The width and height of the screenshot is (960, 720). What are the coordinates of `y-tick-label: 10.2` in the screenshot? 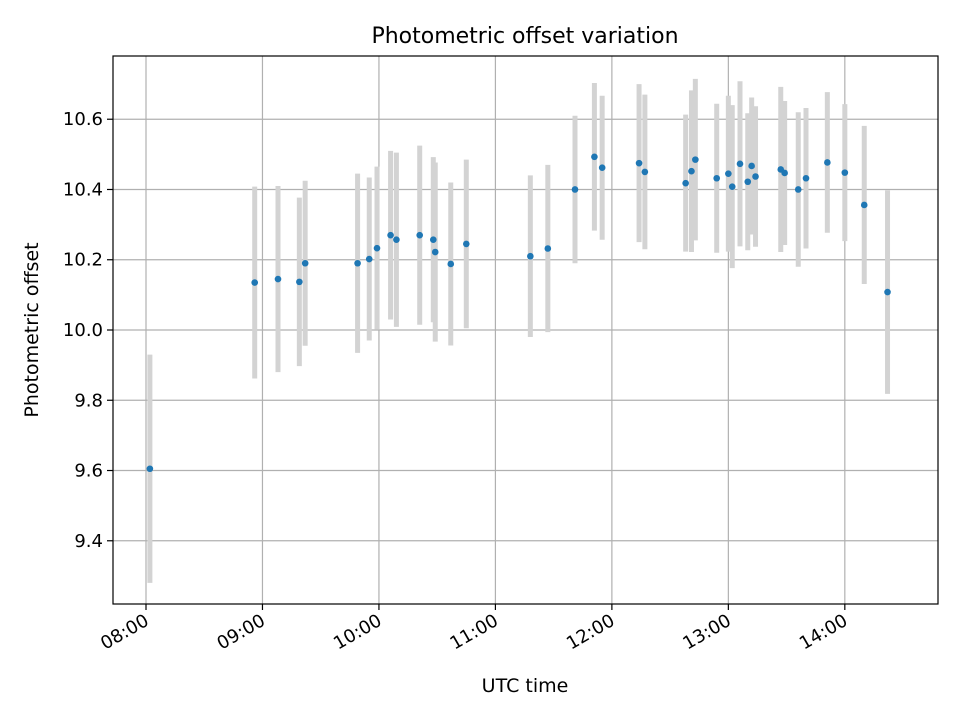 It's located at (83, 260).